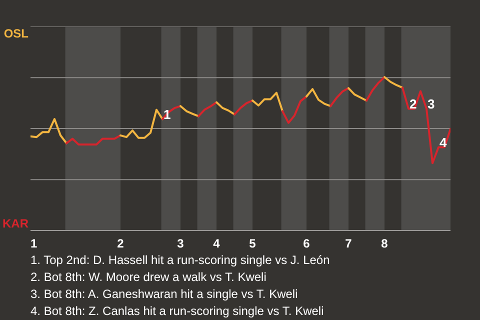 Image resolution: width=480 pixels, height=320 pixels. Describe the element at coordinates (34, 243) in the screenshot. I see `x-tick-label: 1` at that location.